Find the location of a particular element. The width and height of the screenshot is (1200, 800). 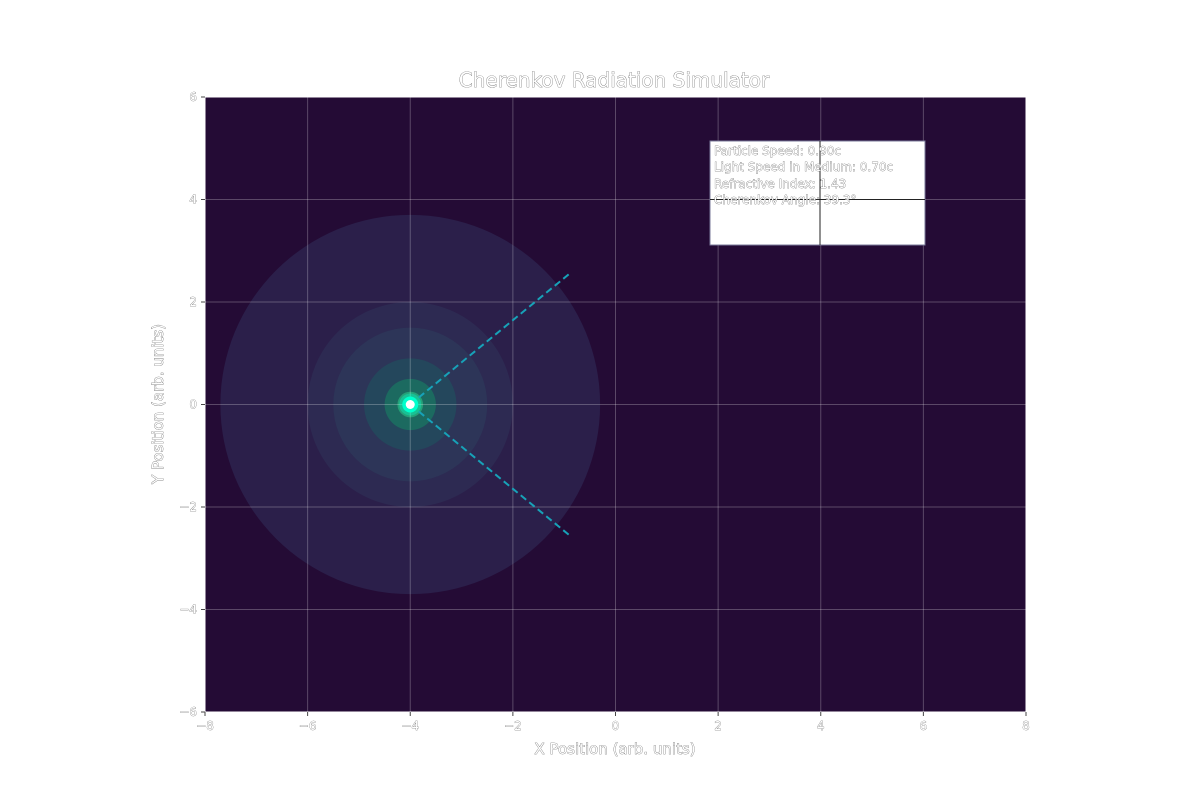

y-tick-label-1: −4 is located at coordinates (188, 610).